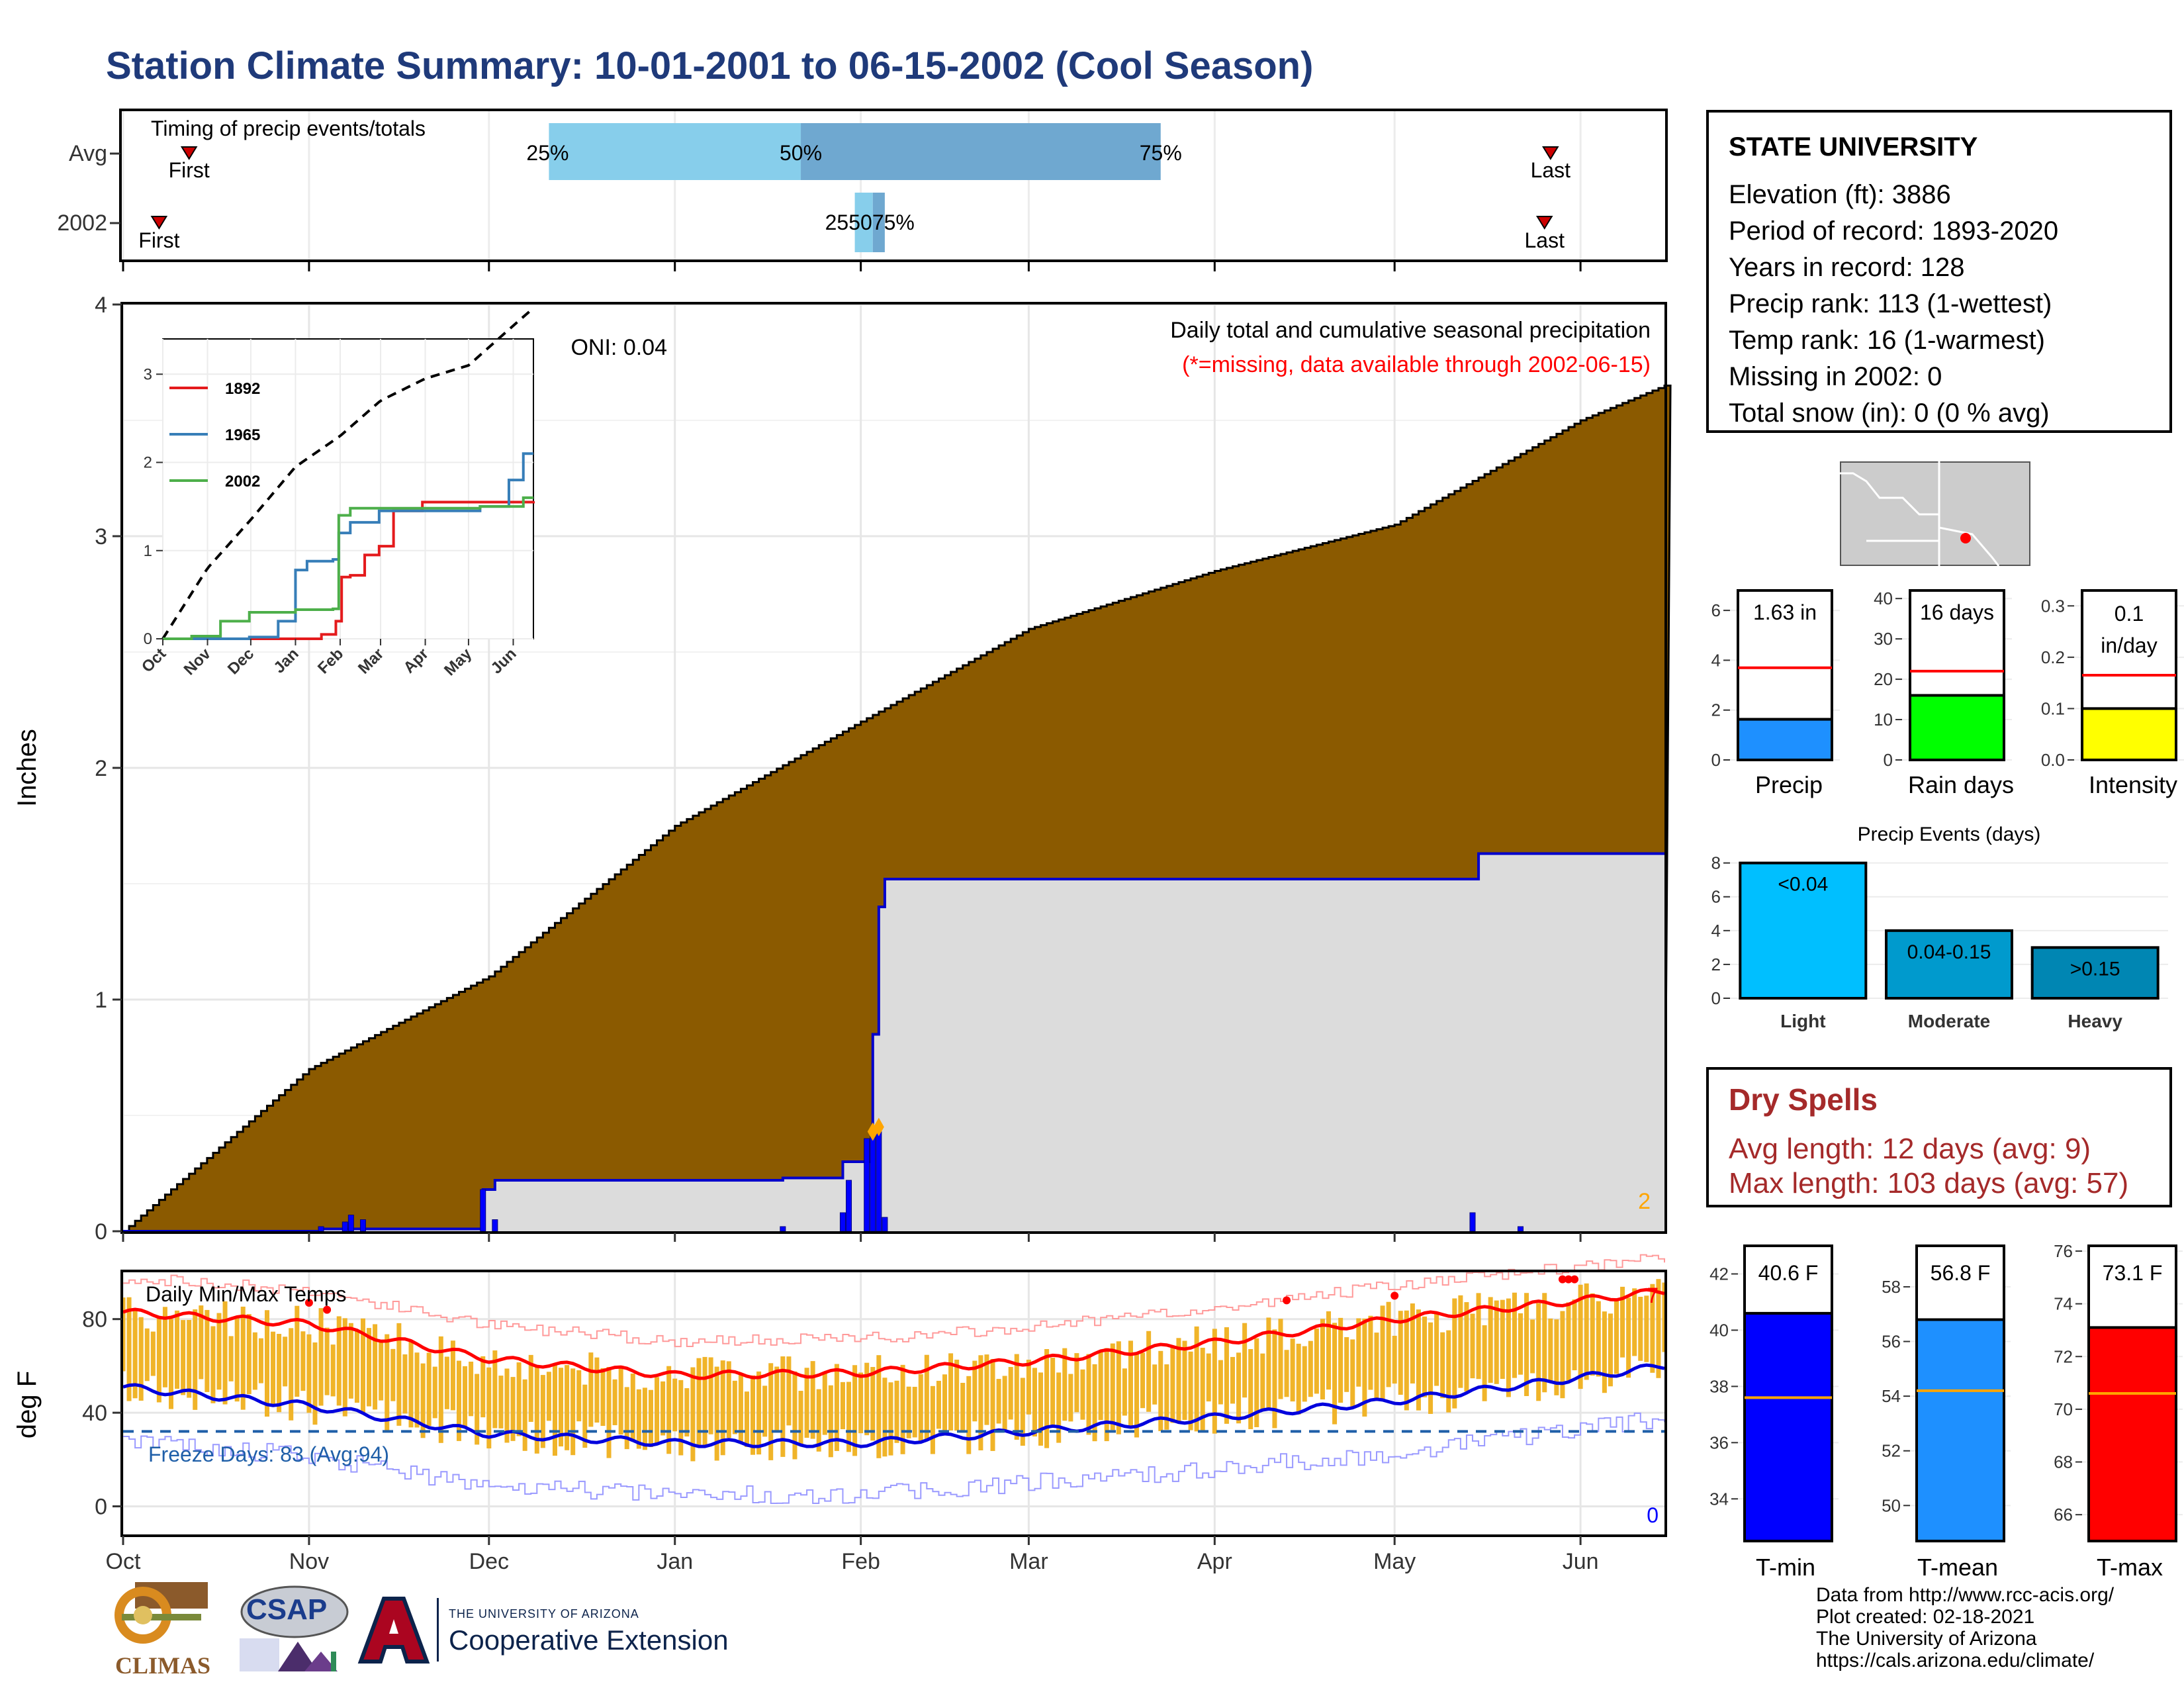 Image resolution: width=2184 pixels, height=1688 pixels. Describe the element at coordinates (189, 153) in the screenshot. I see `timing-avg-first-marker-icon` at that location.